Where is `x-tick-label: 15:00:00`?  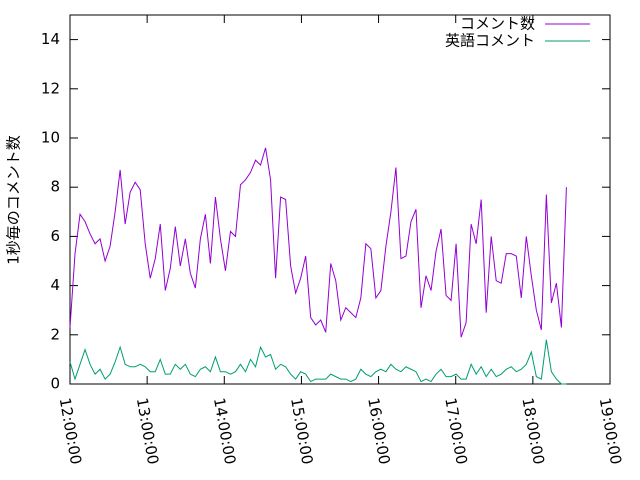
x-tick-label: 15:00:00 is located at coordinates (301, 430).